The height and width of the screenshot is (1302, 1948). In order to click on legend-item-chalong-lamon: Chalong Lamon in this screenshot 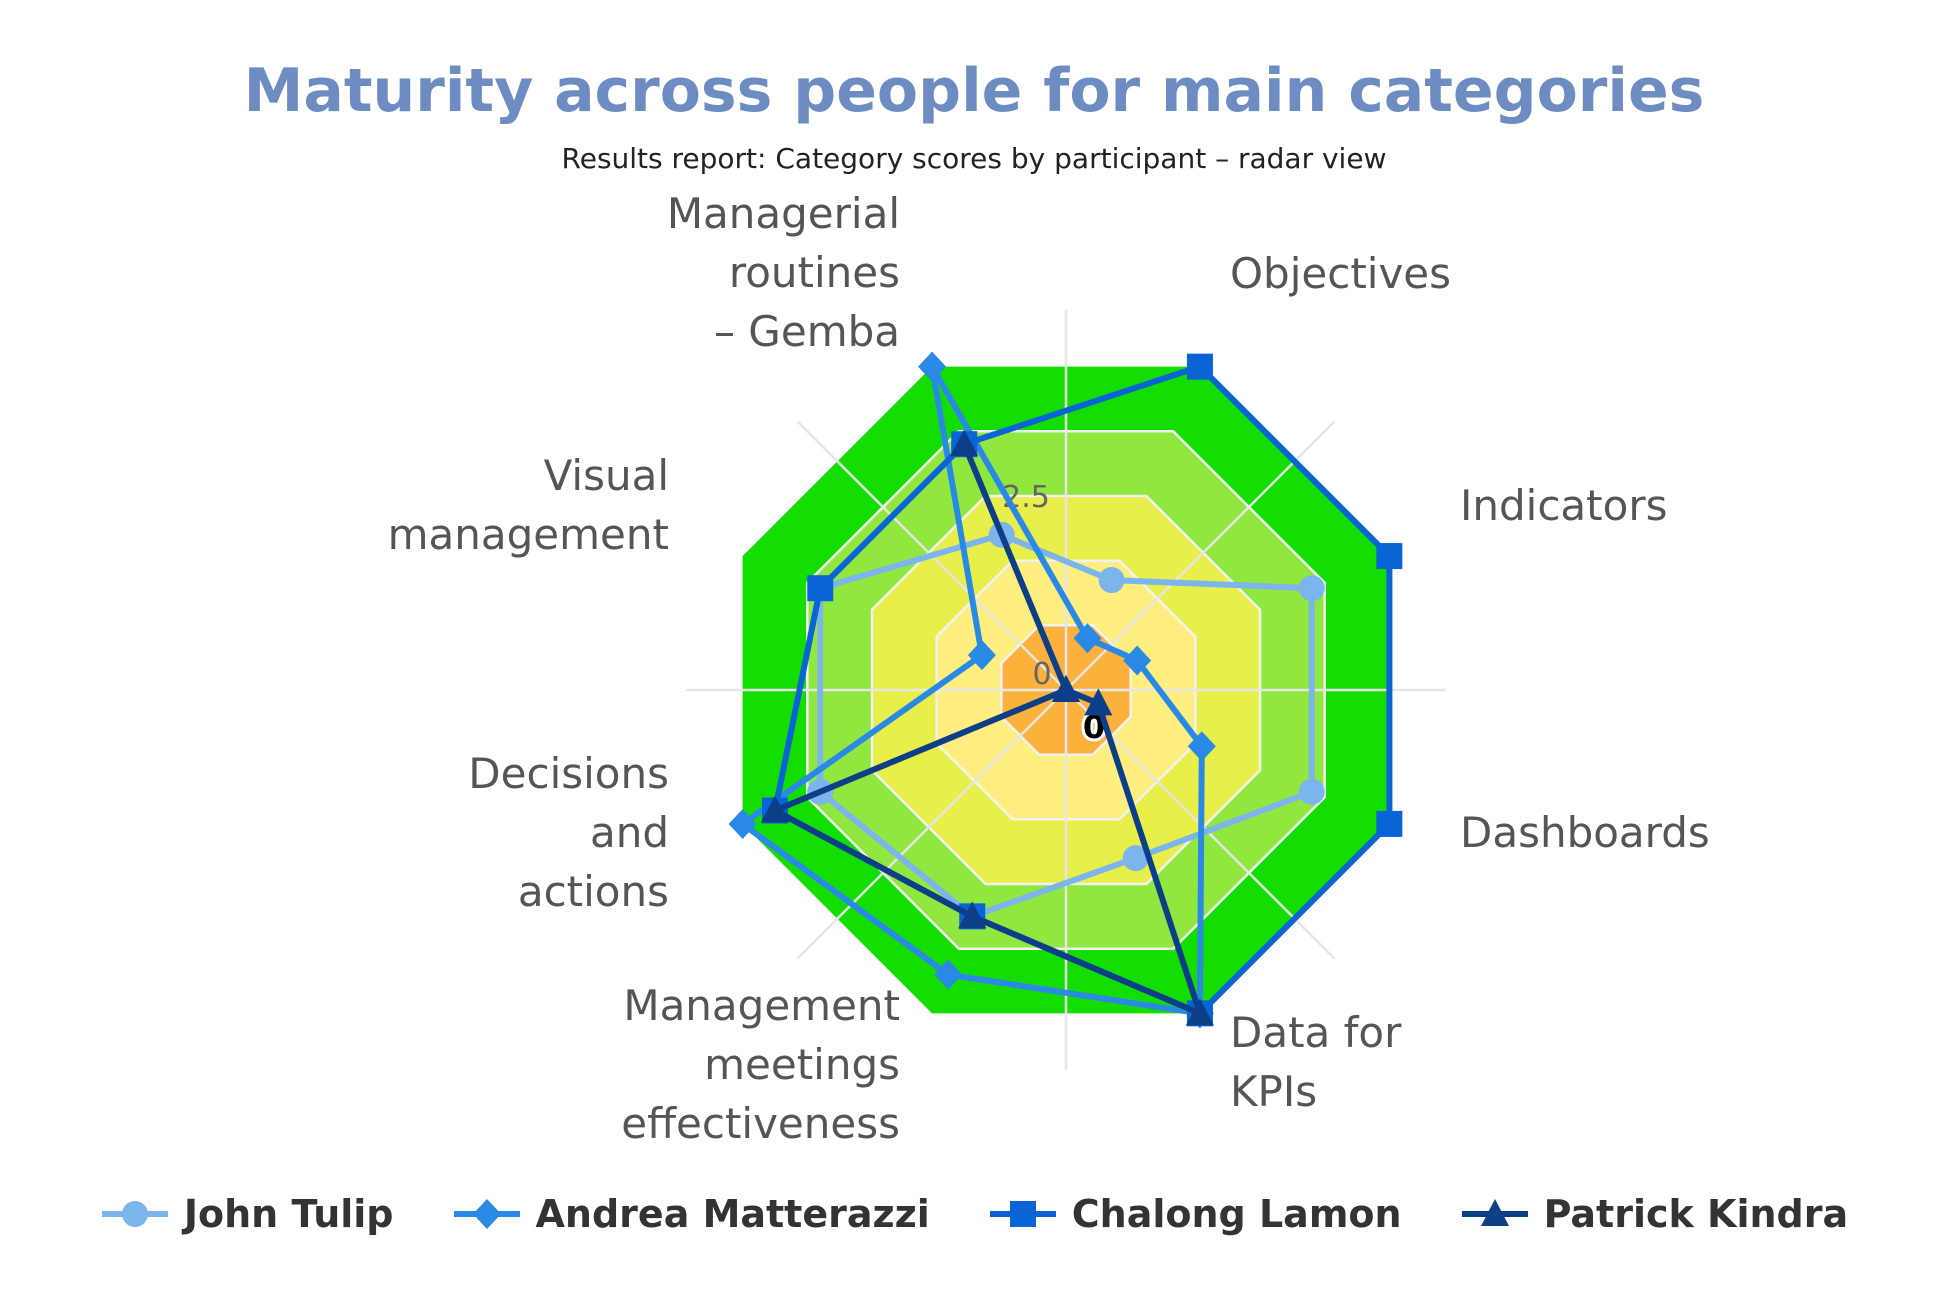, I will do `click(1195, 1214)`.